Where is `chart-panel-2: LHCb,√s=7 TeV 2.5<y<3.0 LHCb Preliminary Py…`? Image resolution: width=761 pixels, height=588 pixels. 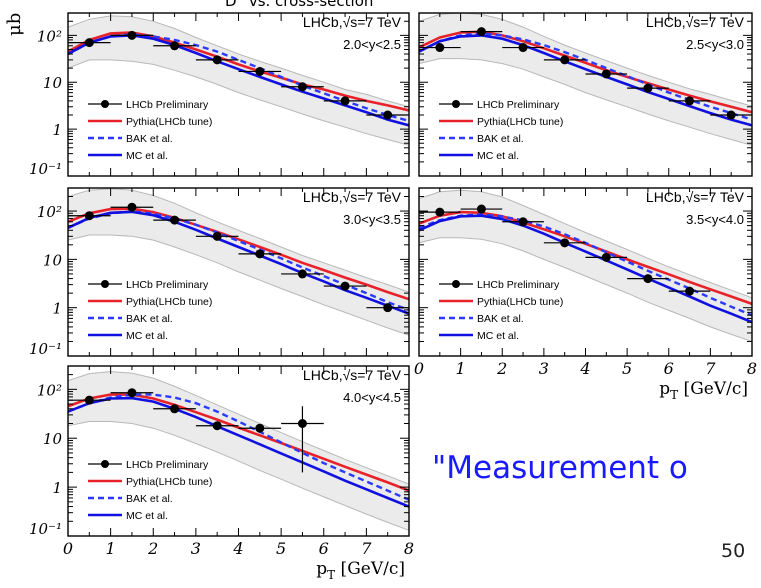
chart-panel-2: LHCb,√s=7 TeV 2.5<y<3.0 LHCb Preliminary Py… is located at coordinates (585, 94).